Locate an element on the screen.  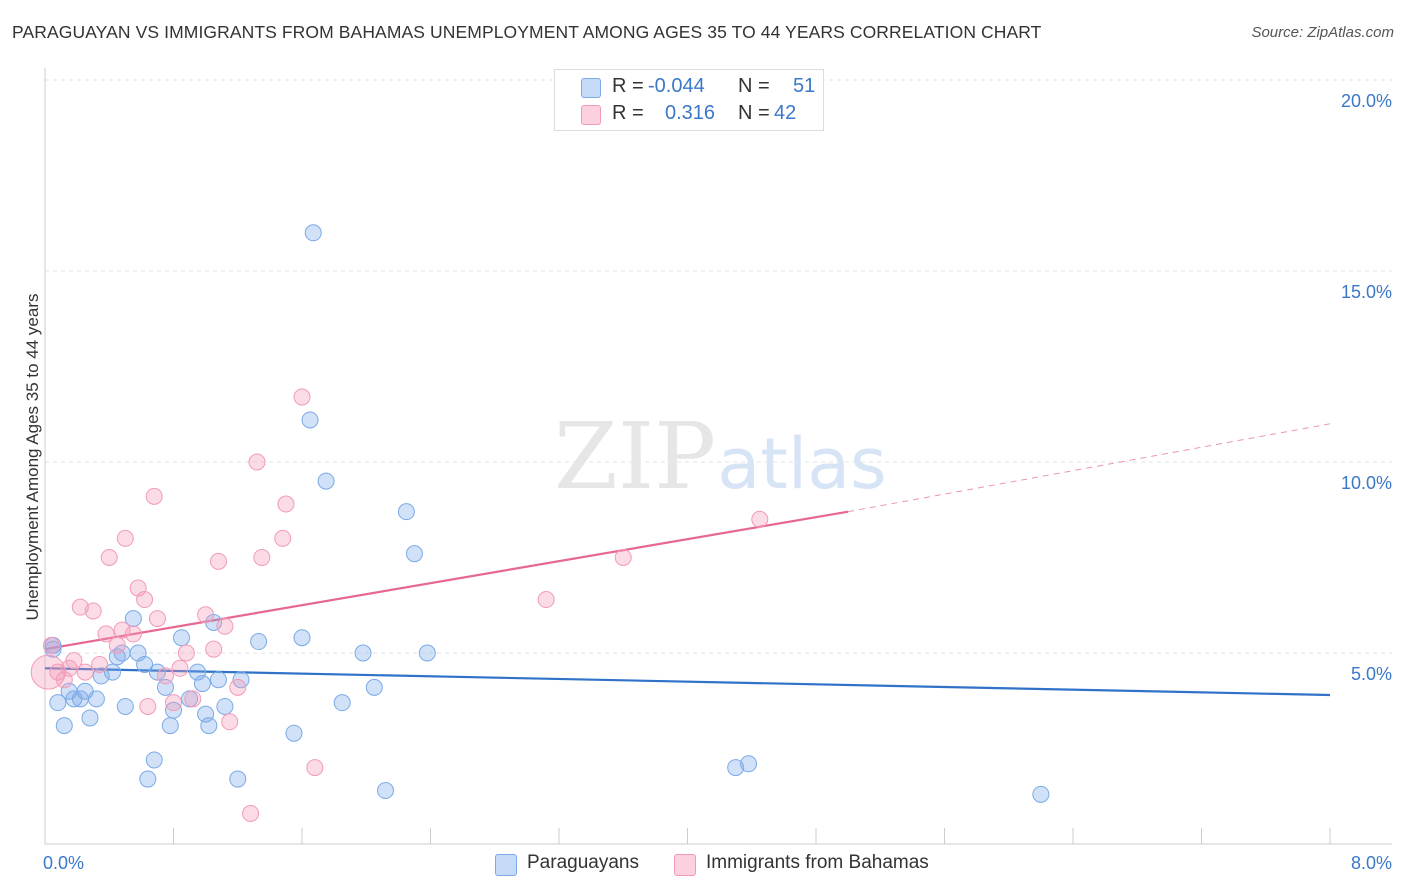
y-tick-label: 5.0% is located at coordinates (1371, 674).